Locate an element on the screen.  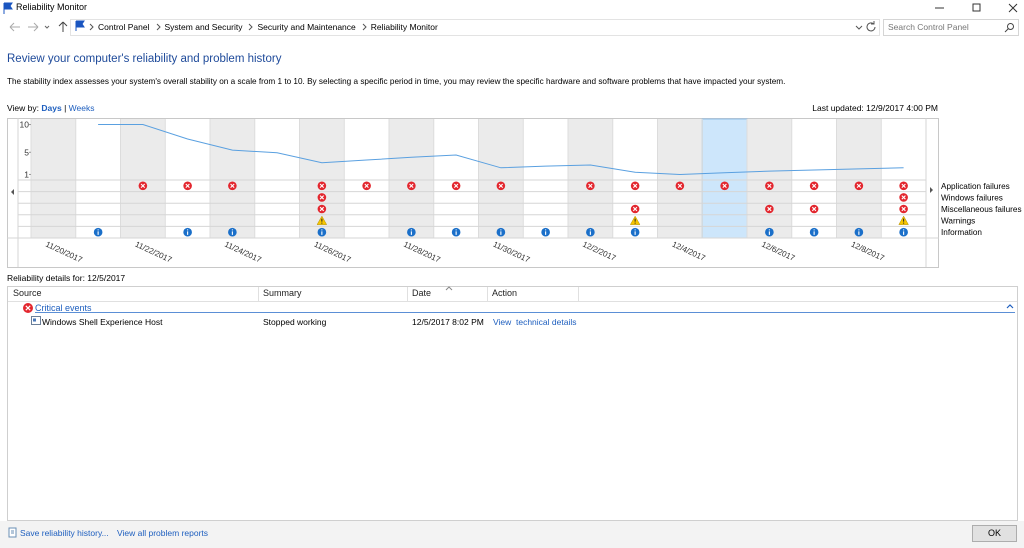
table-header: Source Summary Date Action is located at coordinates (512, 294).